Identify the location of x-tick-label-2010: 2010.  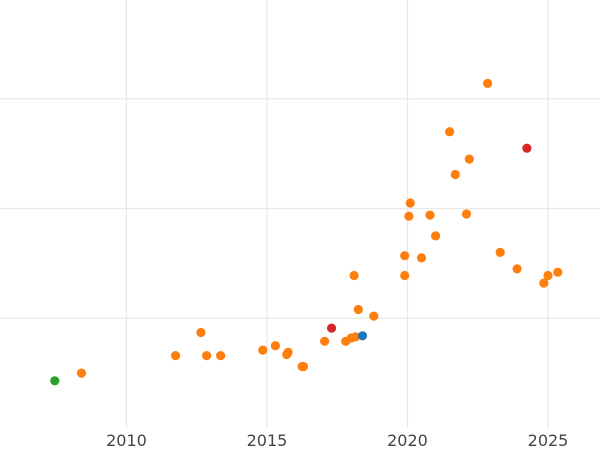
(126, 440).